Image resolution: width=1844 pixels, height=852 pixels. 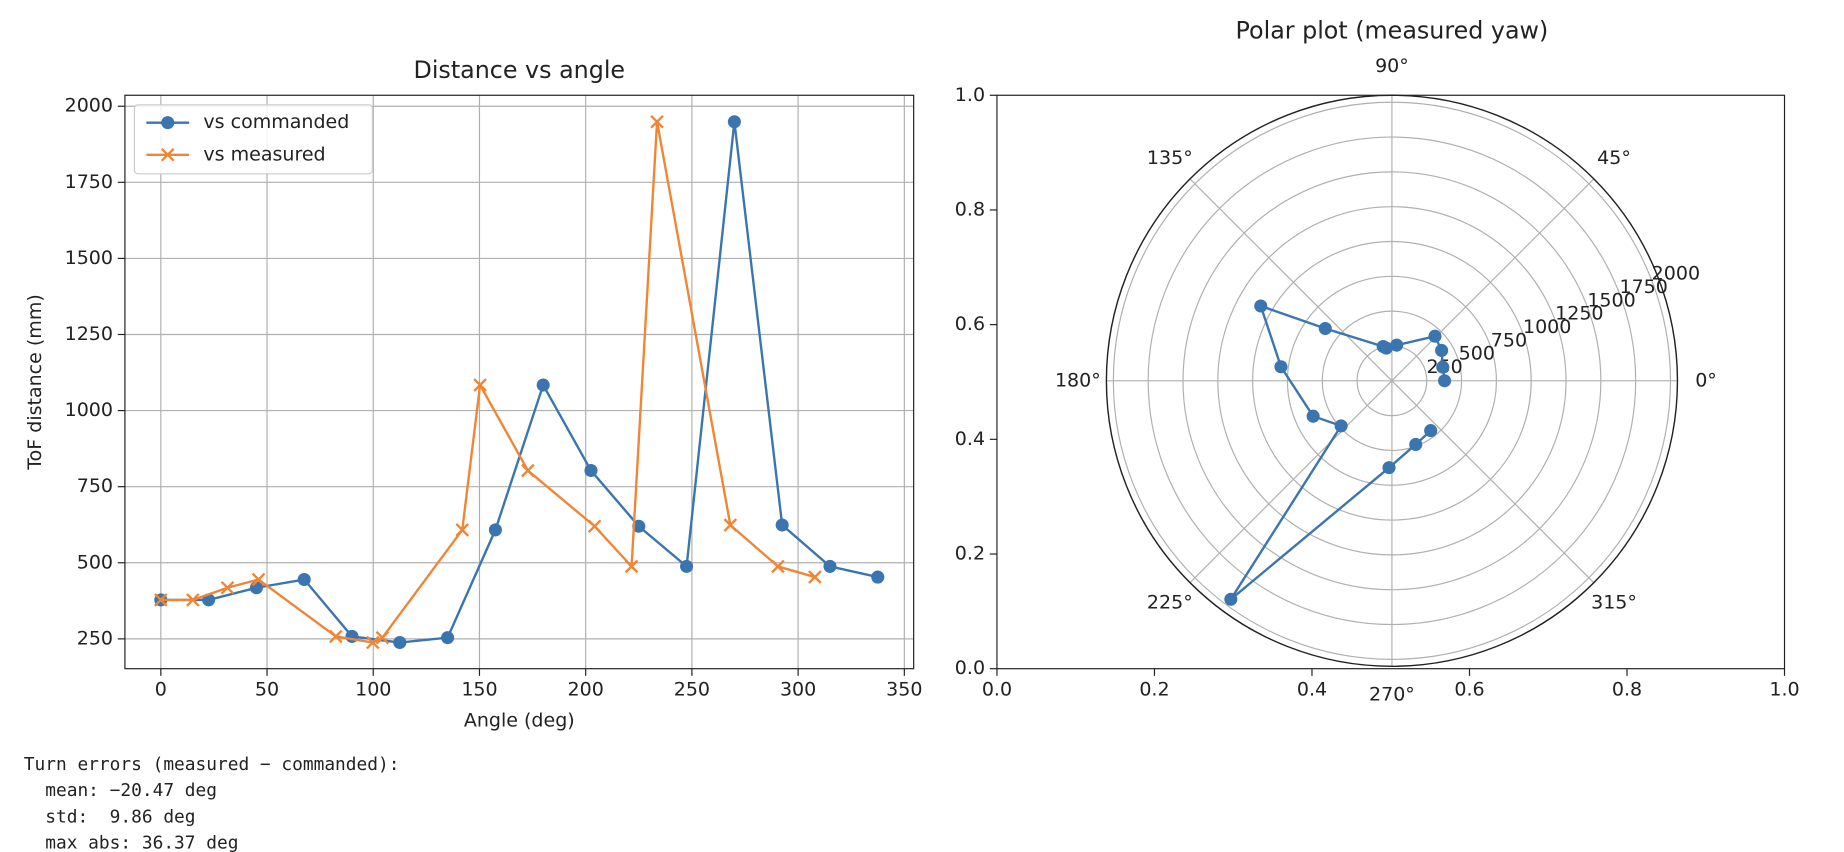 What do you see at coordinates (373, 690) in the screenshot?
I see `x-tick-label: 100` at bounding box center [373, 690].